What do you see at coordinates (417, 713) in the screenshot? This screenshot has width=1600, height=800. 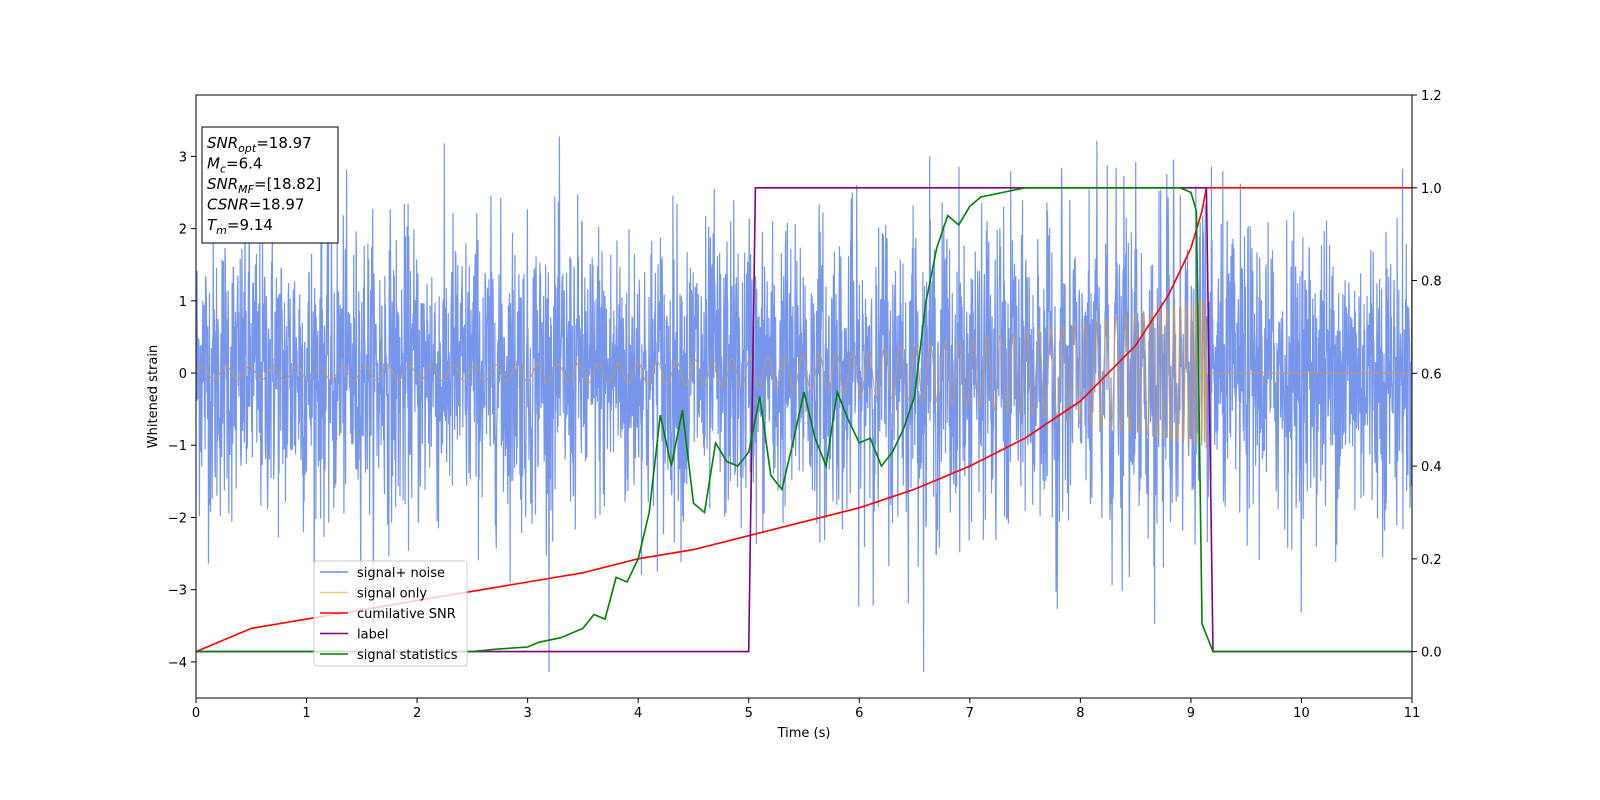 I see `x-tick-label: 2` at bounding box center [417, 713].